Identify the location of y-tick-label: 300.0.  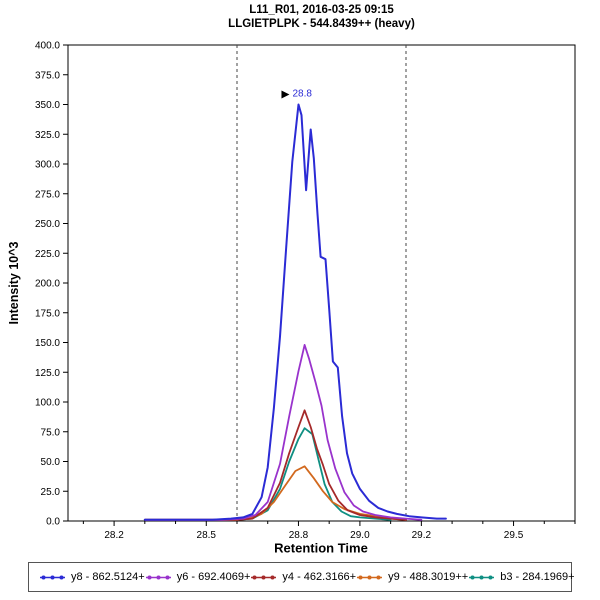
(47, 165).